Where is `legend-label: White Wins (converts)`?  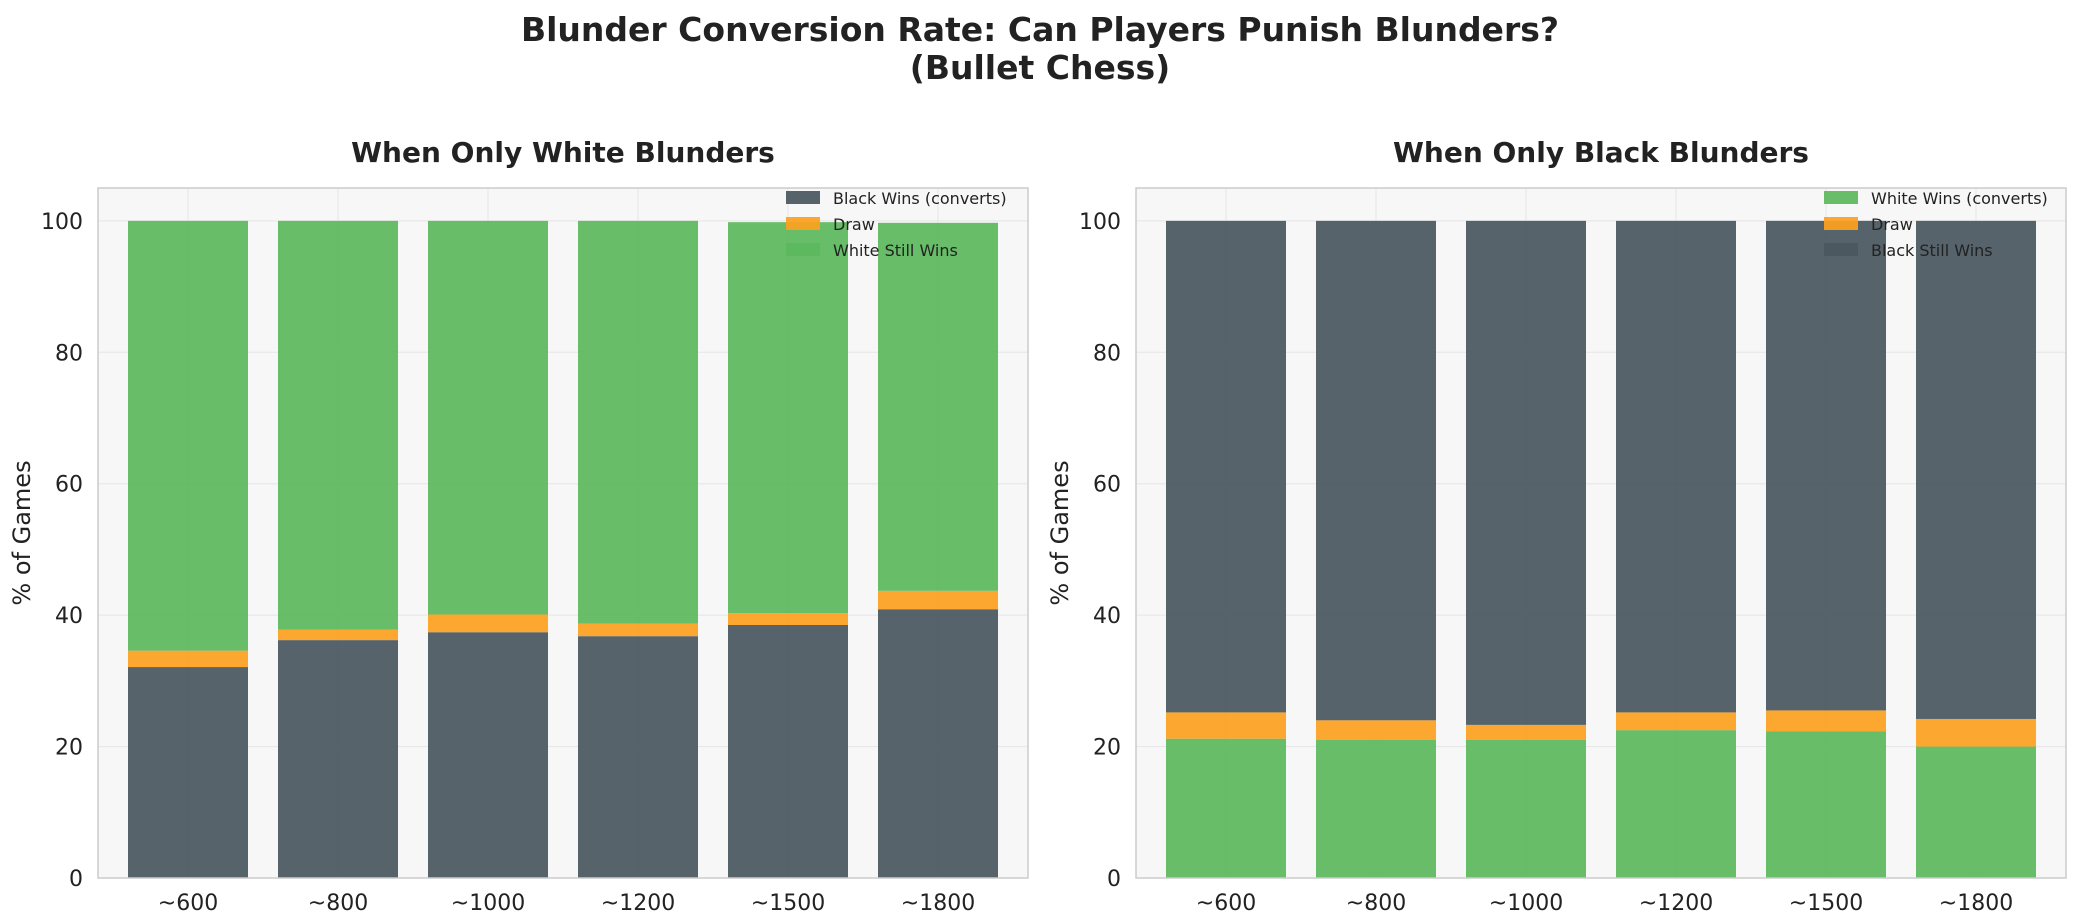 legend-label: White Wins (converts) is located at coordinates (1959, 198).